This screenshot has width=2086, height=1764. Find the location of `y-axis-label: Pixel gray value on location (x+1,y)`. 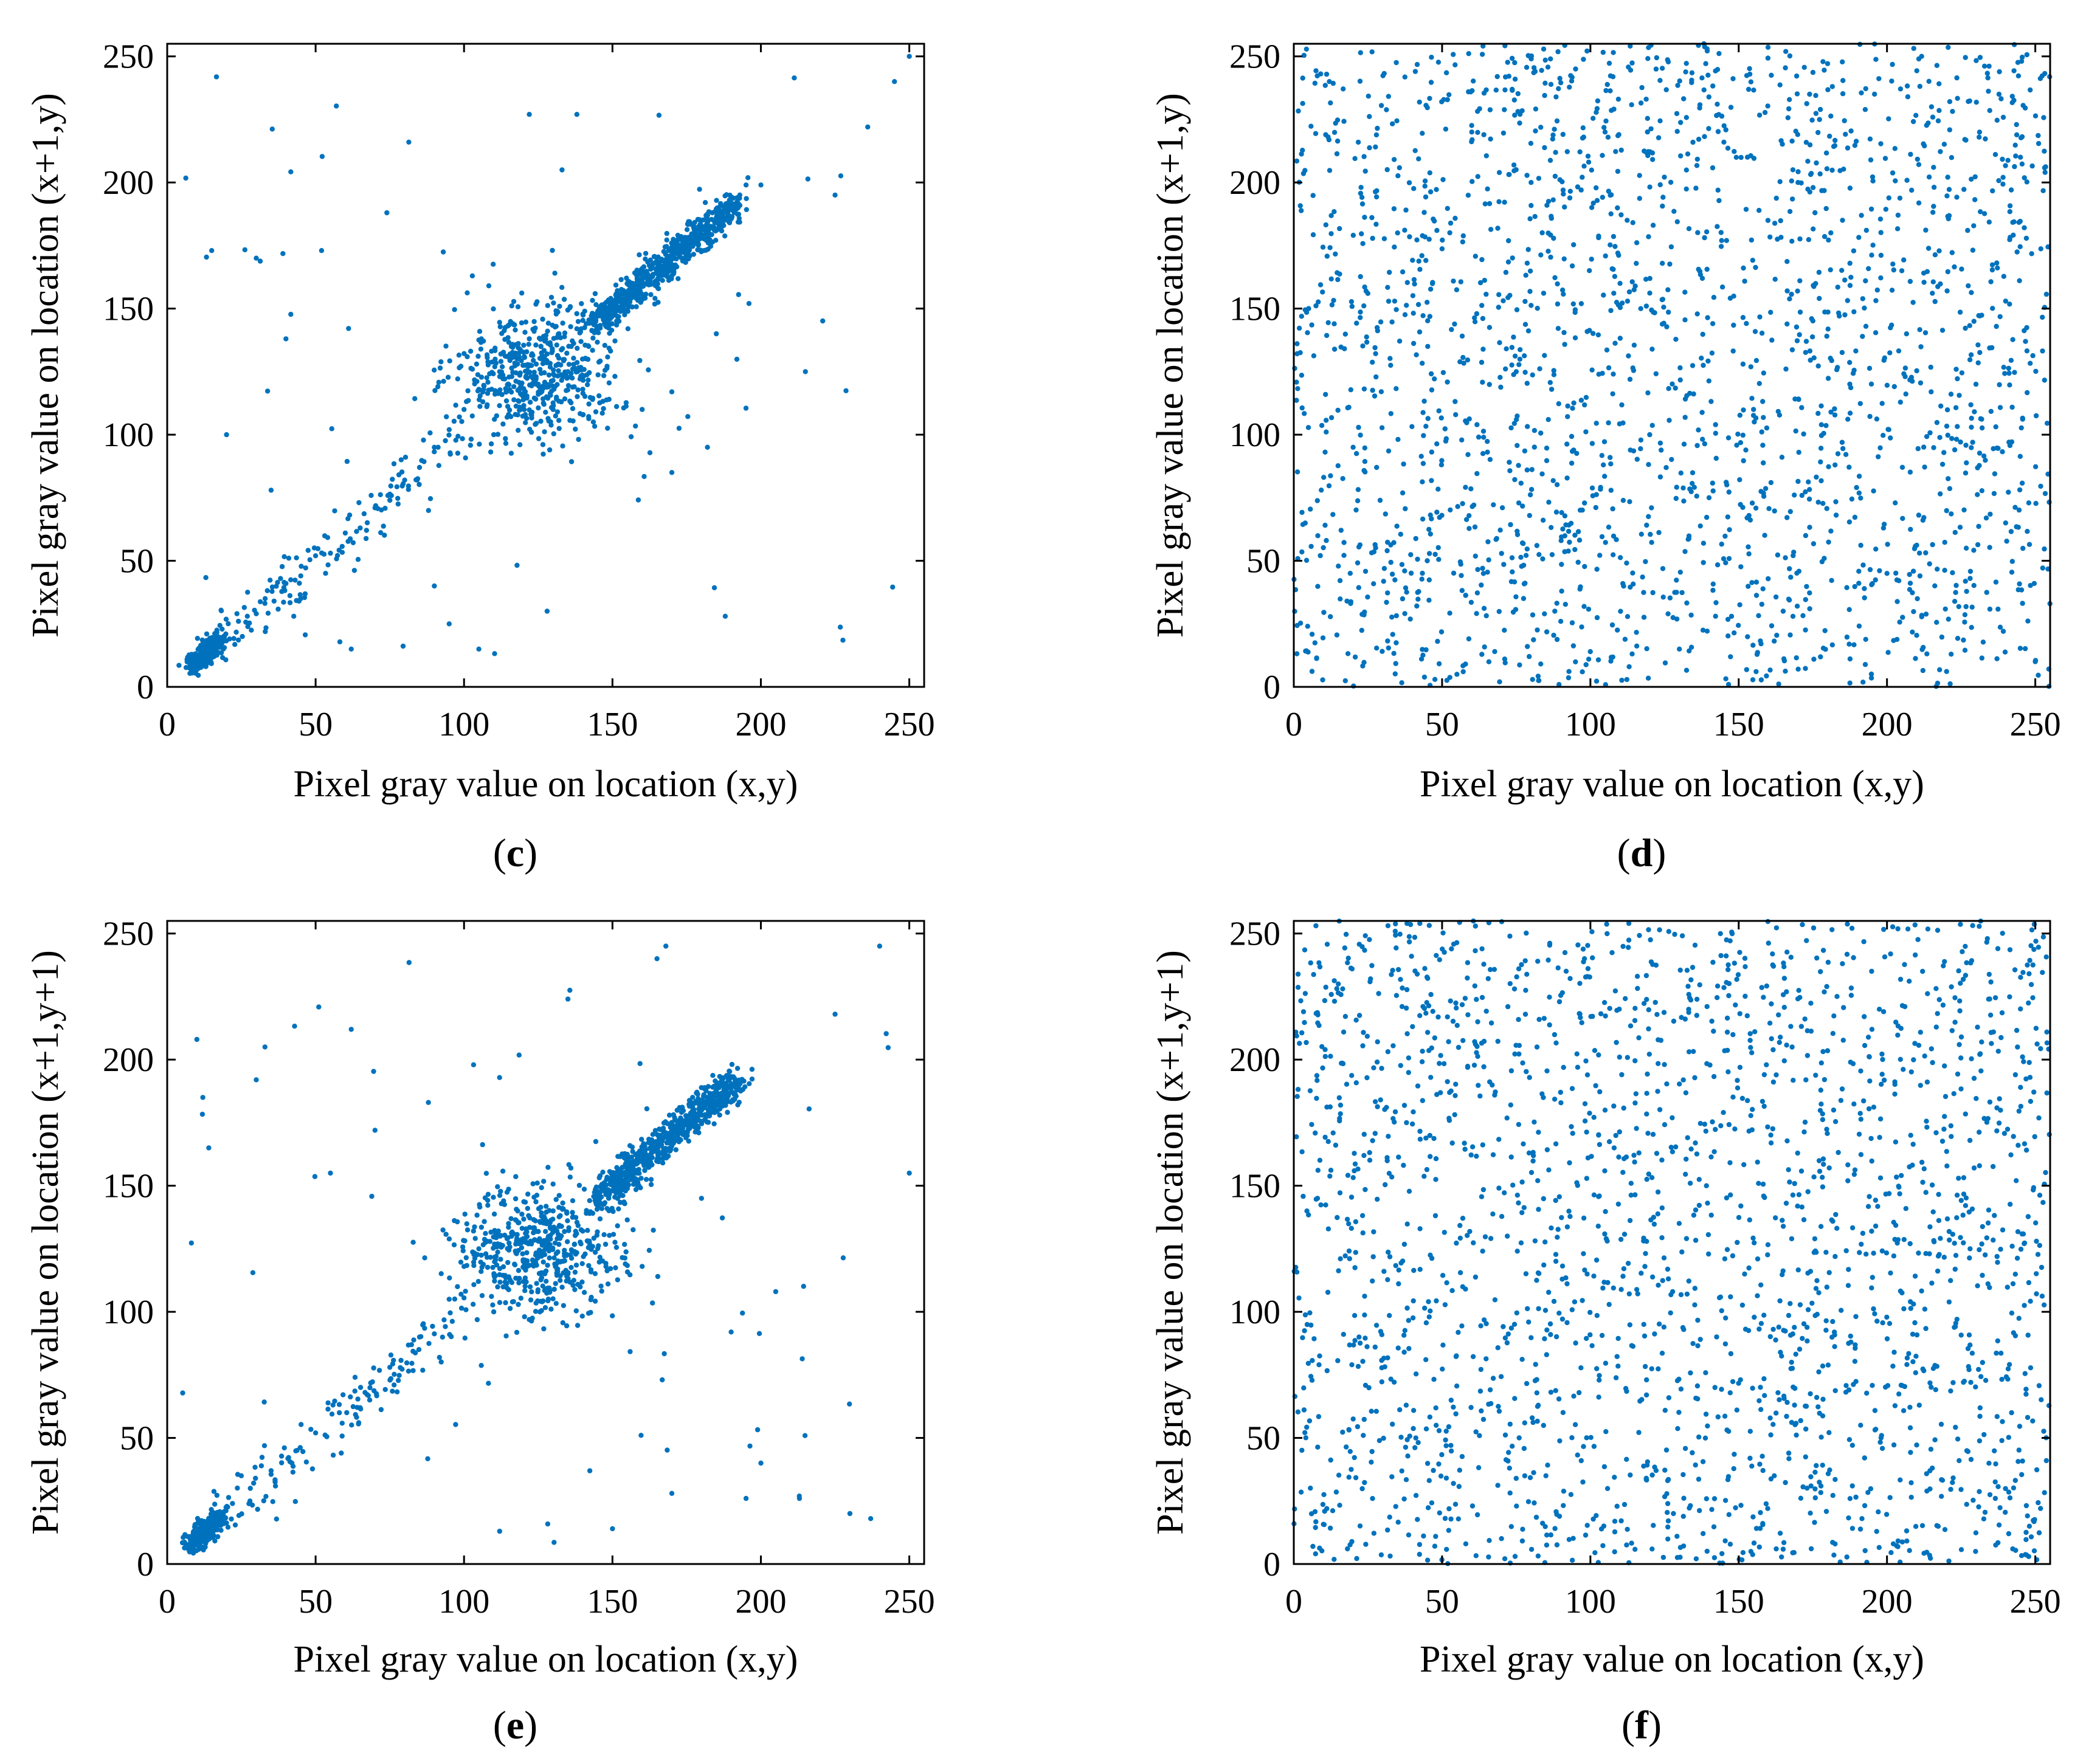

y-axis-label: Pixel gray value on location (x+1,y) is located at coordinates (45, 365).